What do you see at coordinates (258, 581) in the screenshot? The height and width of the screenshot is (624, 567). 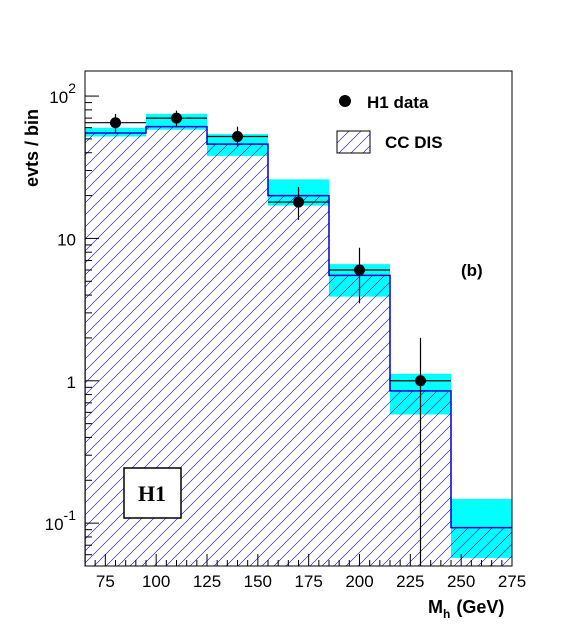 I see `x-tick-label: 150` at bounding box center [258, 581].